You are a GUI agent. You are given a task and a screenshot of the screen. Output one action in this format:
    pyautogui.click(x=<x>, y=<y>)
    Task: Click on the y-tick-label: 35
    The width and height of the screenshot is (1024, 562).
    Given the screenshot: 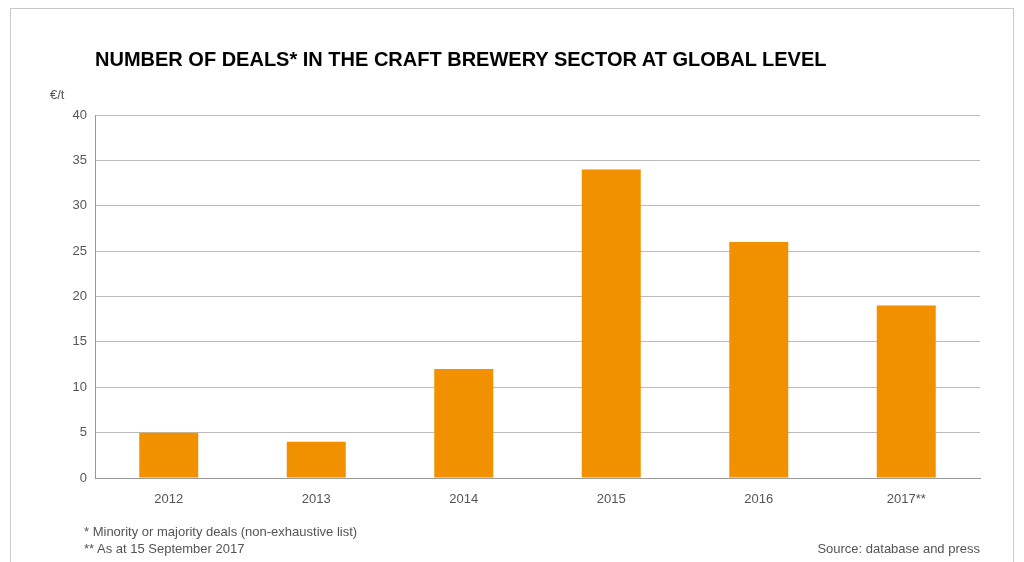 What is the action you would take?
    pyautogui.click(x=79, y=159)
    